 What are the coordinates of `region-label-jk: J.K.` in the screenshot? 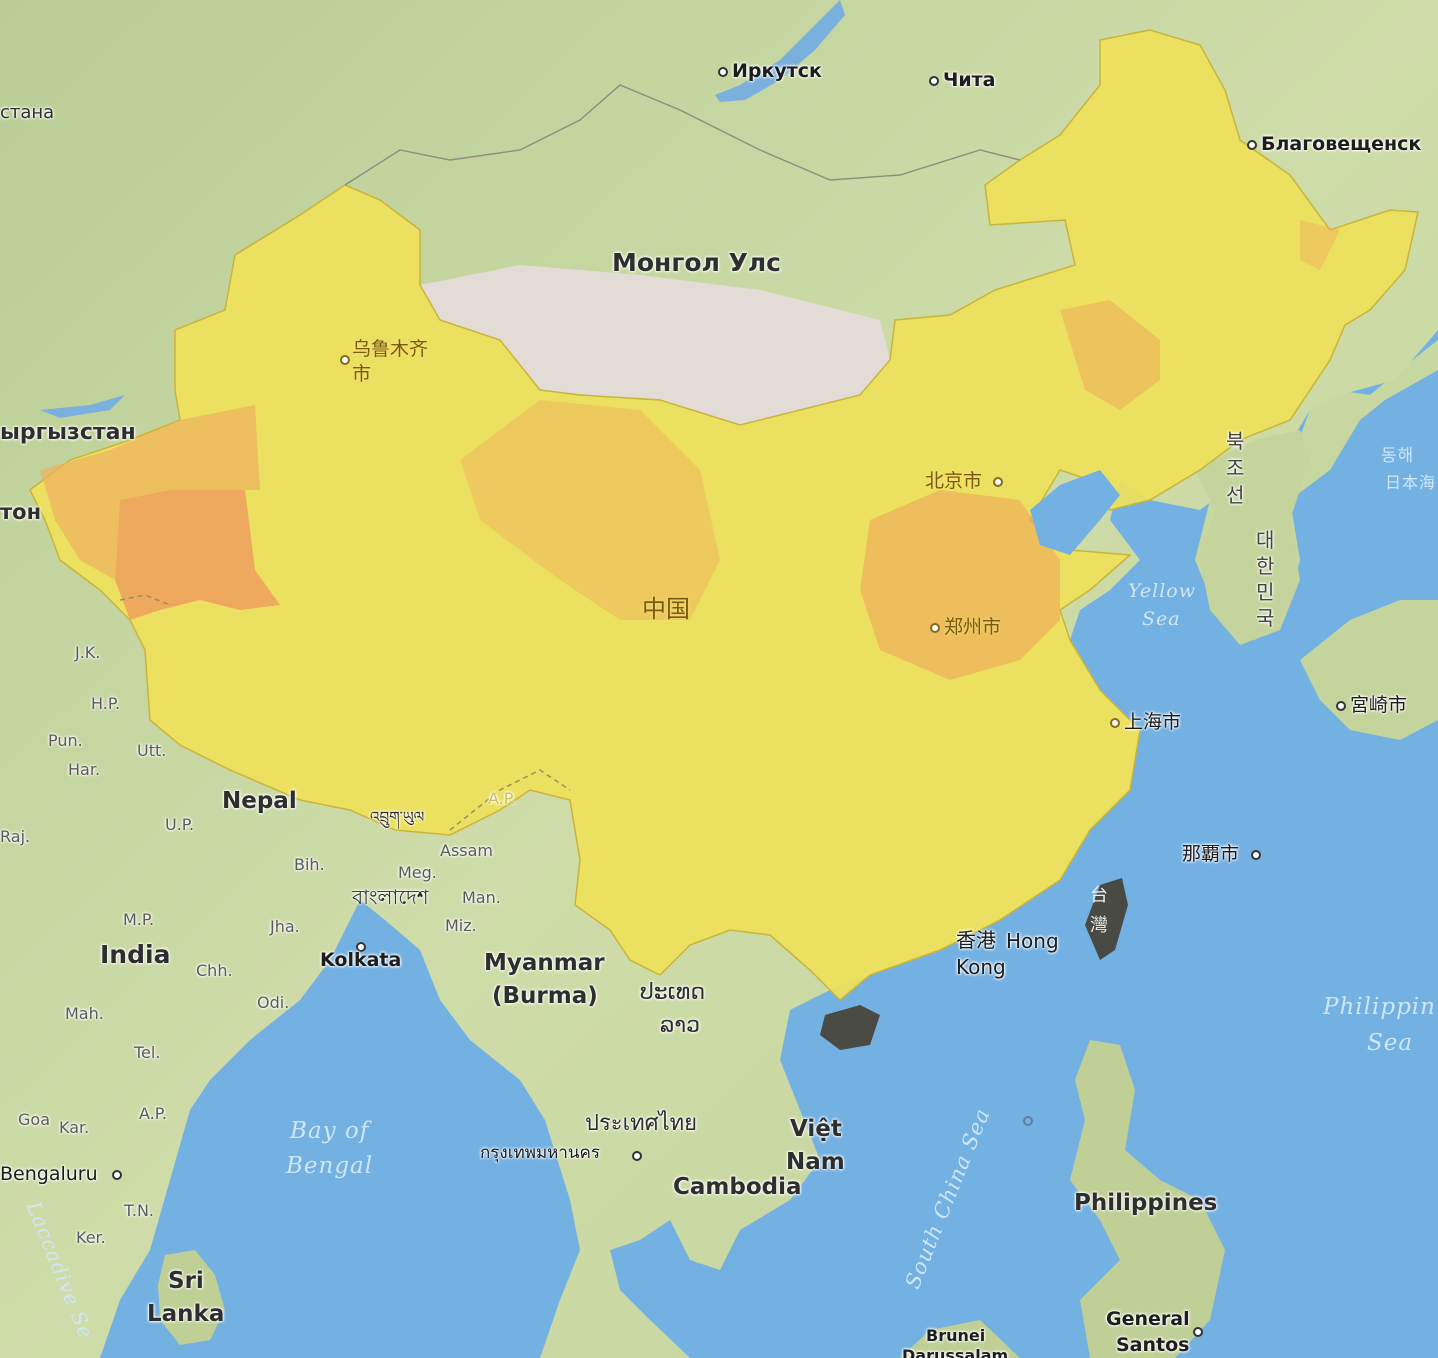 It's located at (88, 652).